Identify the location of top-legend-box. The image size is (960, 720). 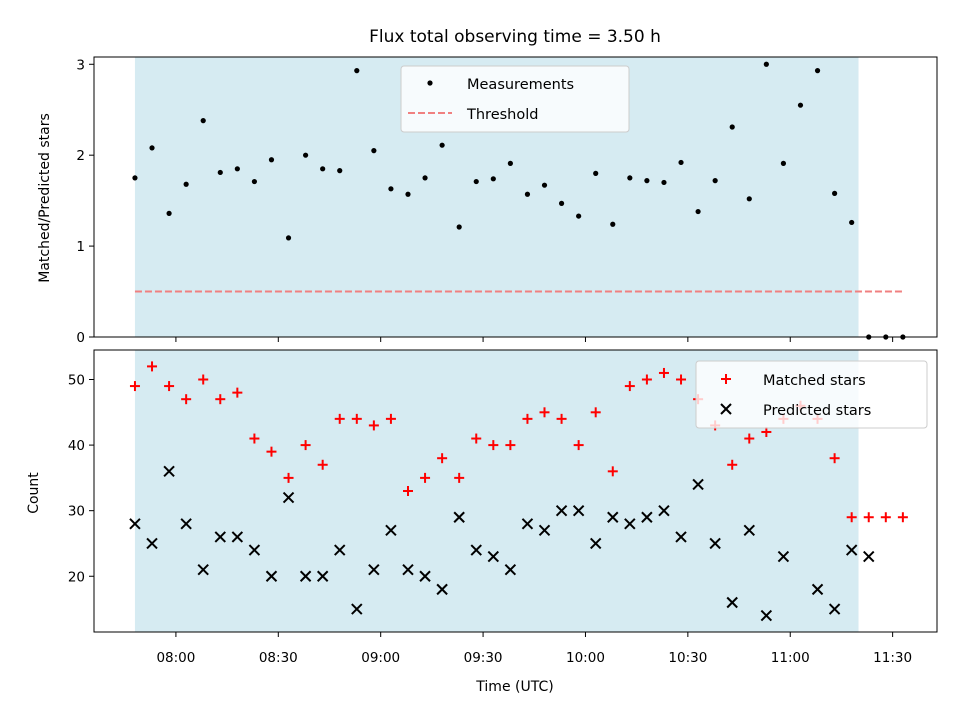
(515, 99).